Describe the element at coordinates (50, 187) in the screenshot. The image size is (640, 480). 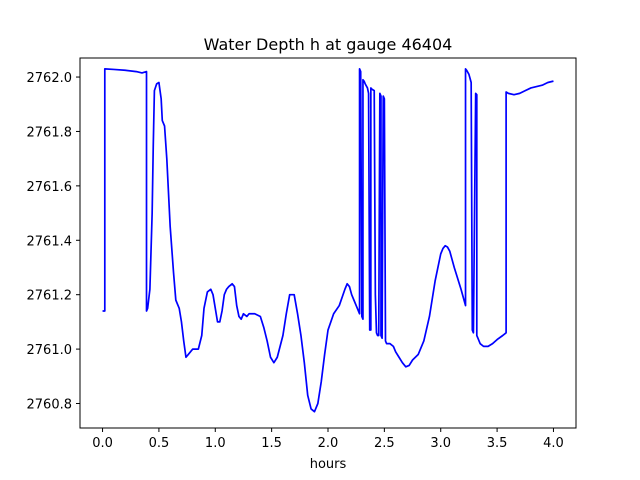
I see `y-tick-label: 2761.6` at that location.